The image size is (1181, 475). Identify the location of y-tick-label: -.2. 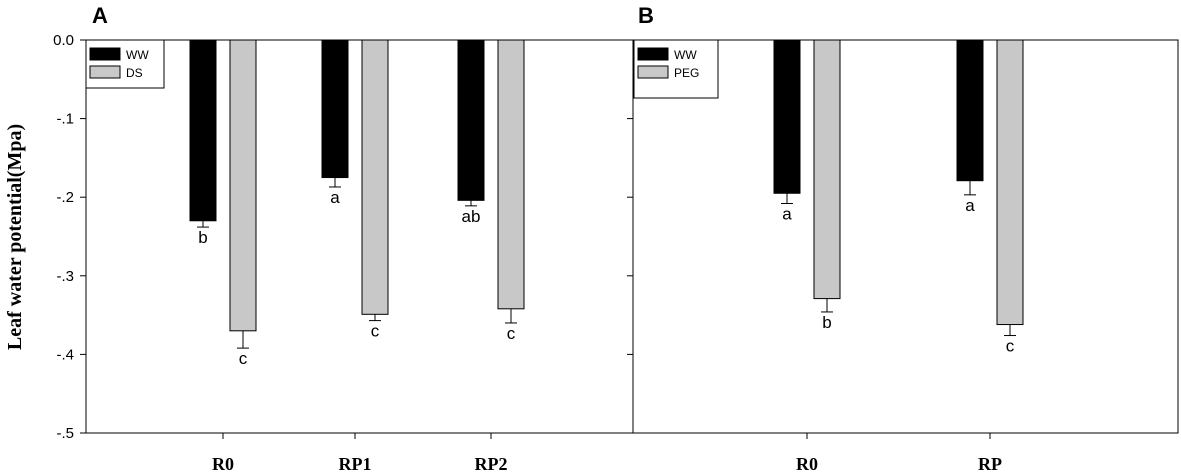
(65, 197).